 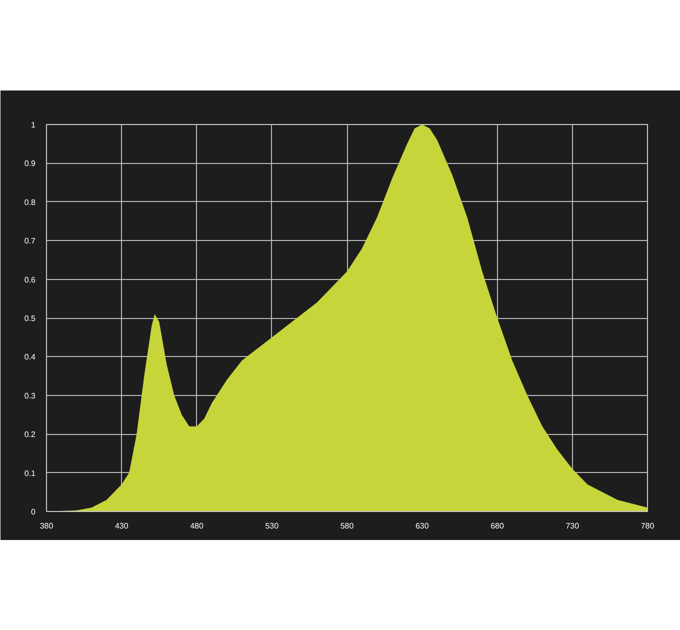 I want to click on x-tick-label: 730, so click(x=573, y=526).